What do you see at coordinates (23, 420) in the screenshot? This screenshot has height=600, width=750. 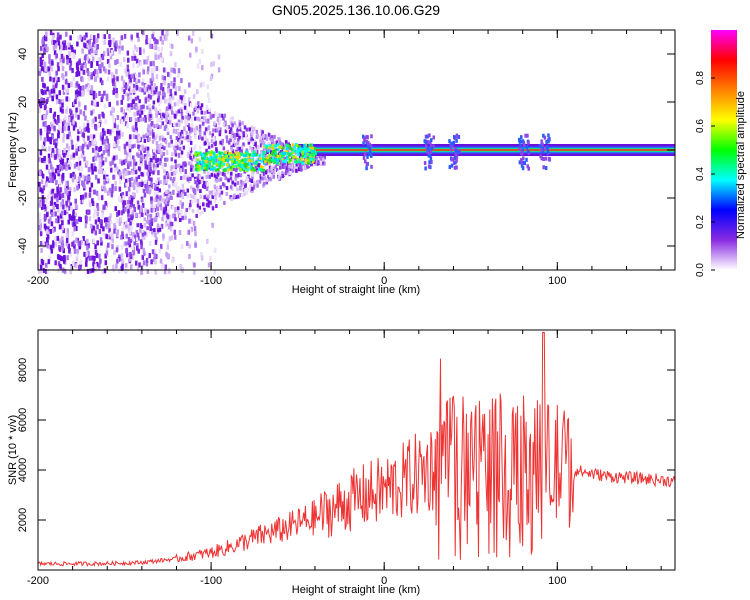 I see `y-tick-label: 6000` at bounding box center [23, 420].